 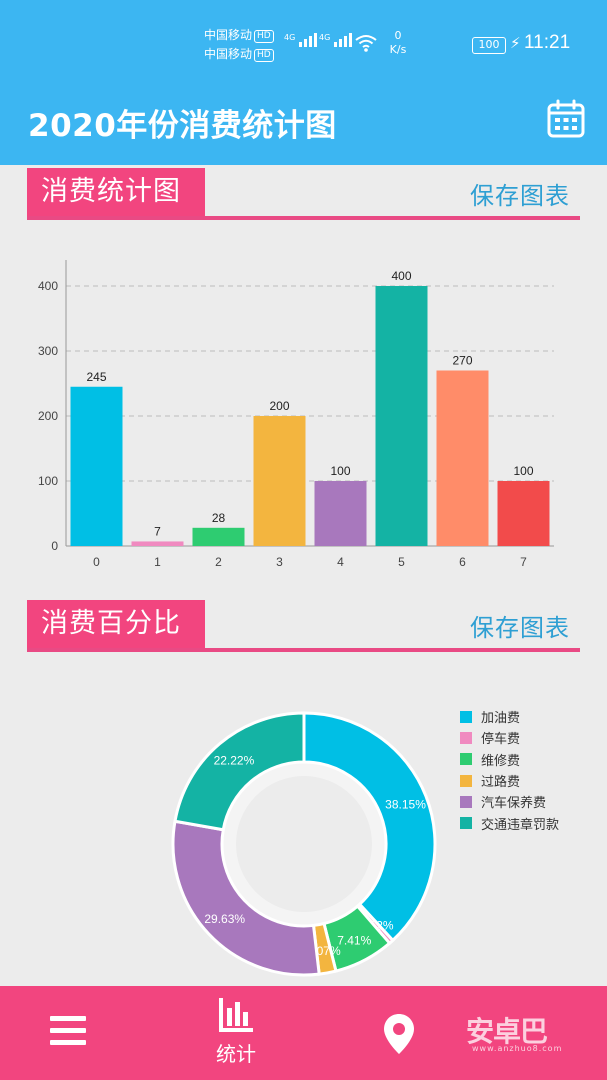 What do you see at coordinates (236, 1033) in the screenshot?
I see `nav-stats-tab: 统计` at bounding box center [236, 1033].